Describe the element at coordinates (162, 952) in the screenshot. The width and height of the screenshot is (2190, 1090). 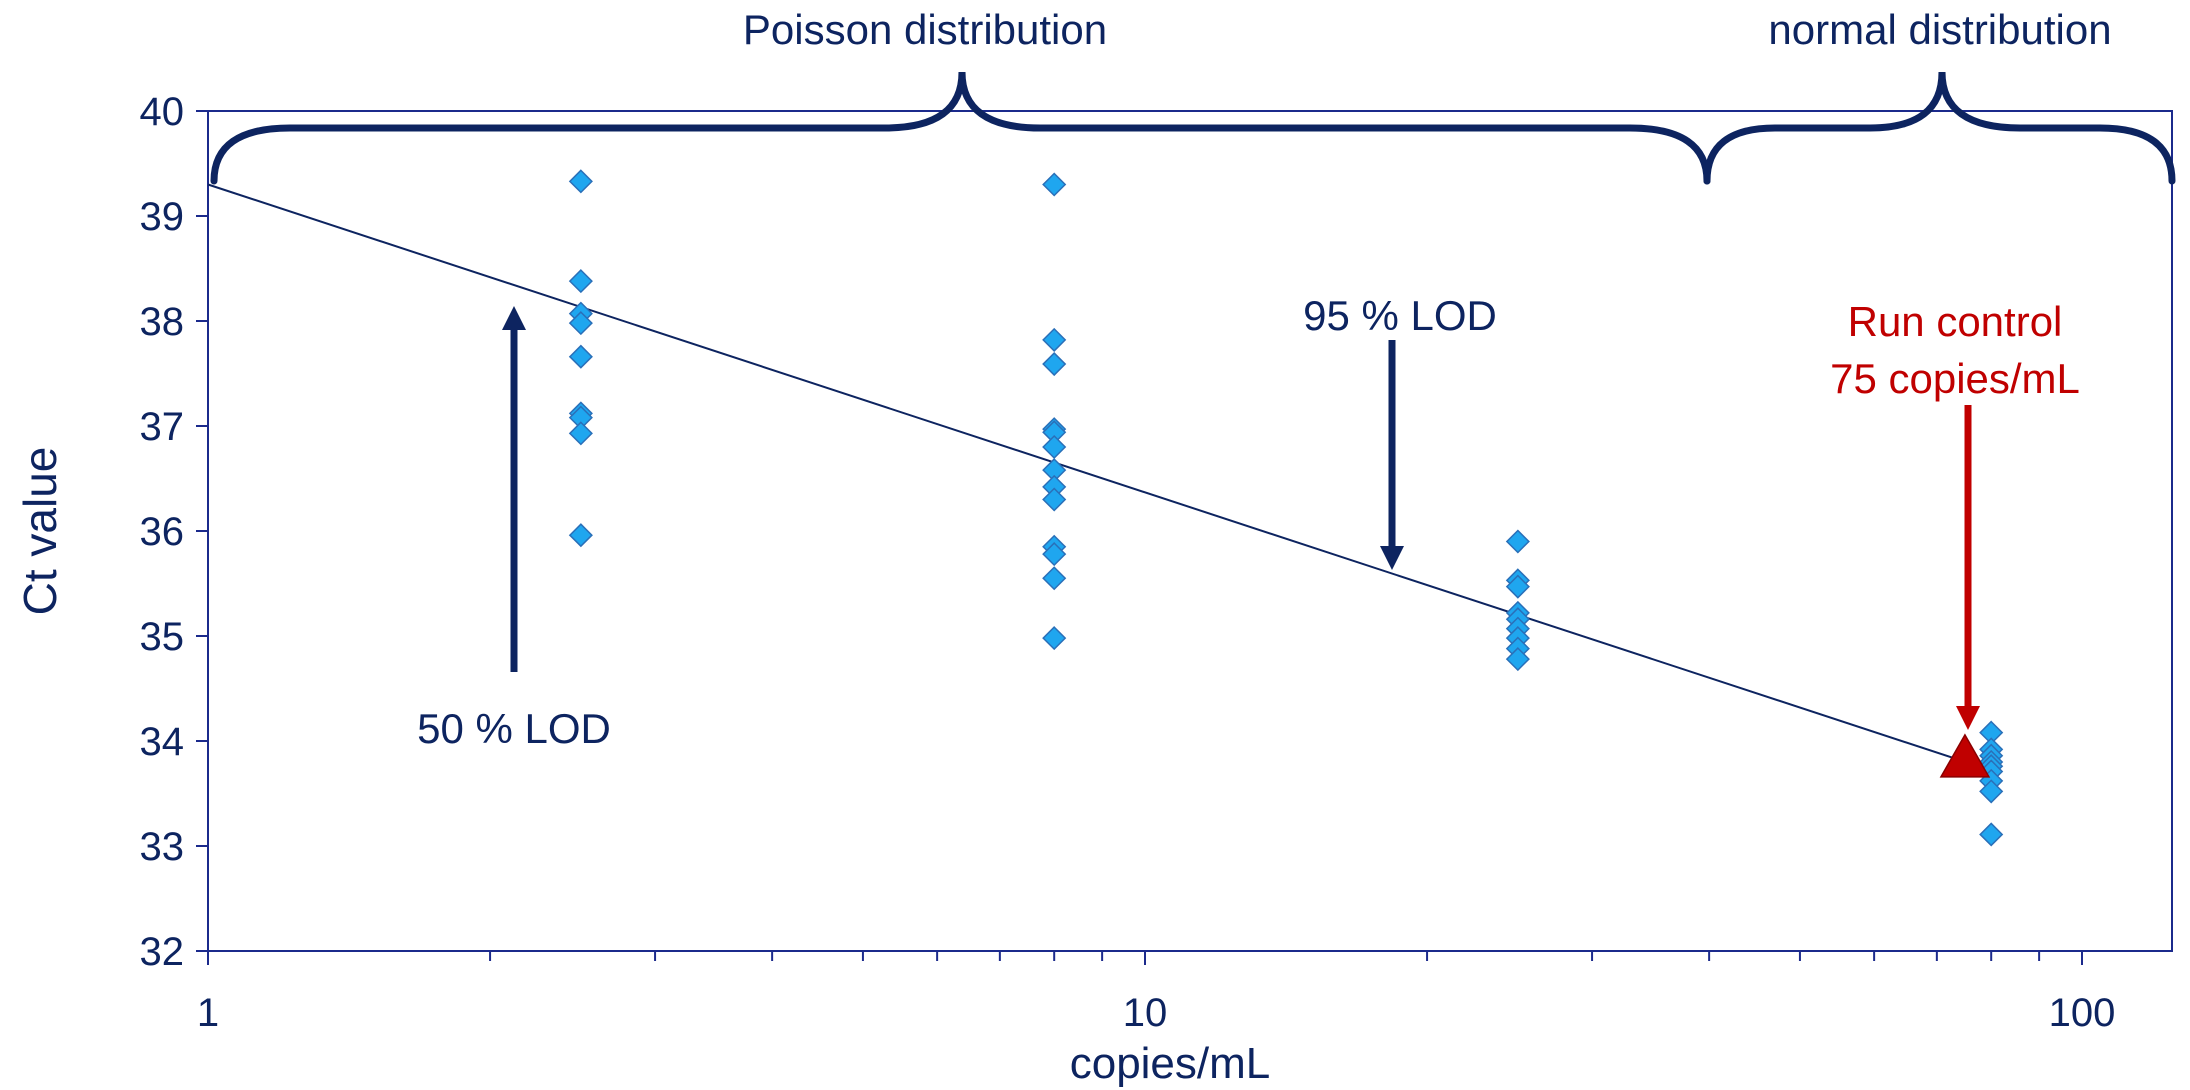
I see `y-tick-label: 32` at that location.